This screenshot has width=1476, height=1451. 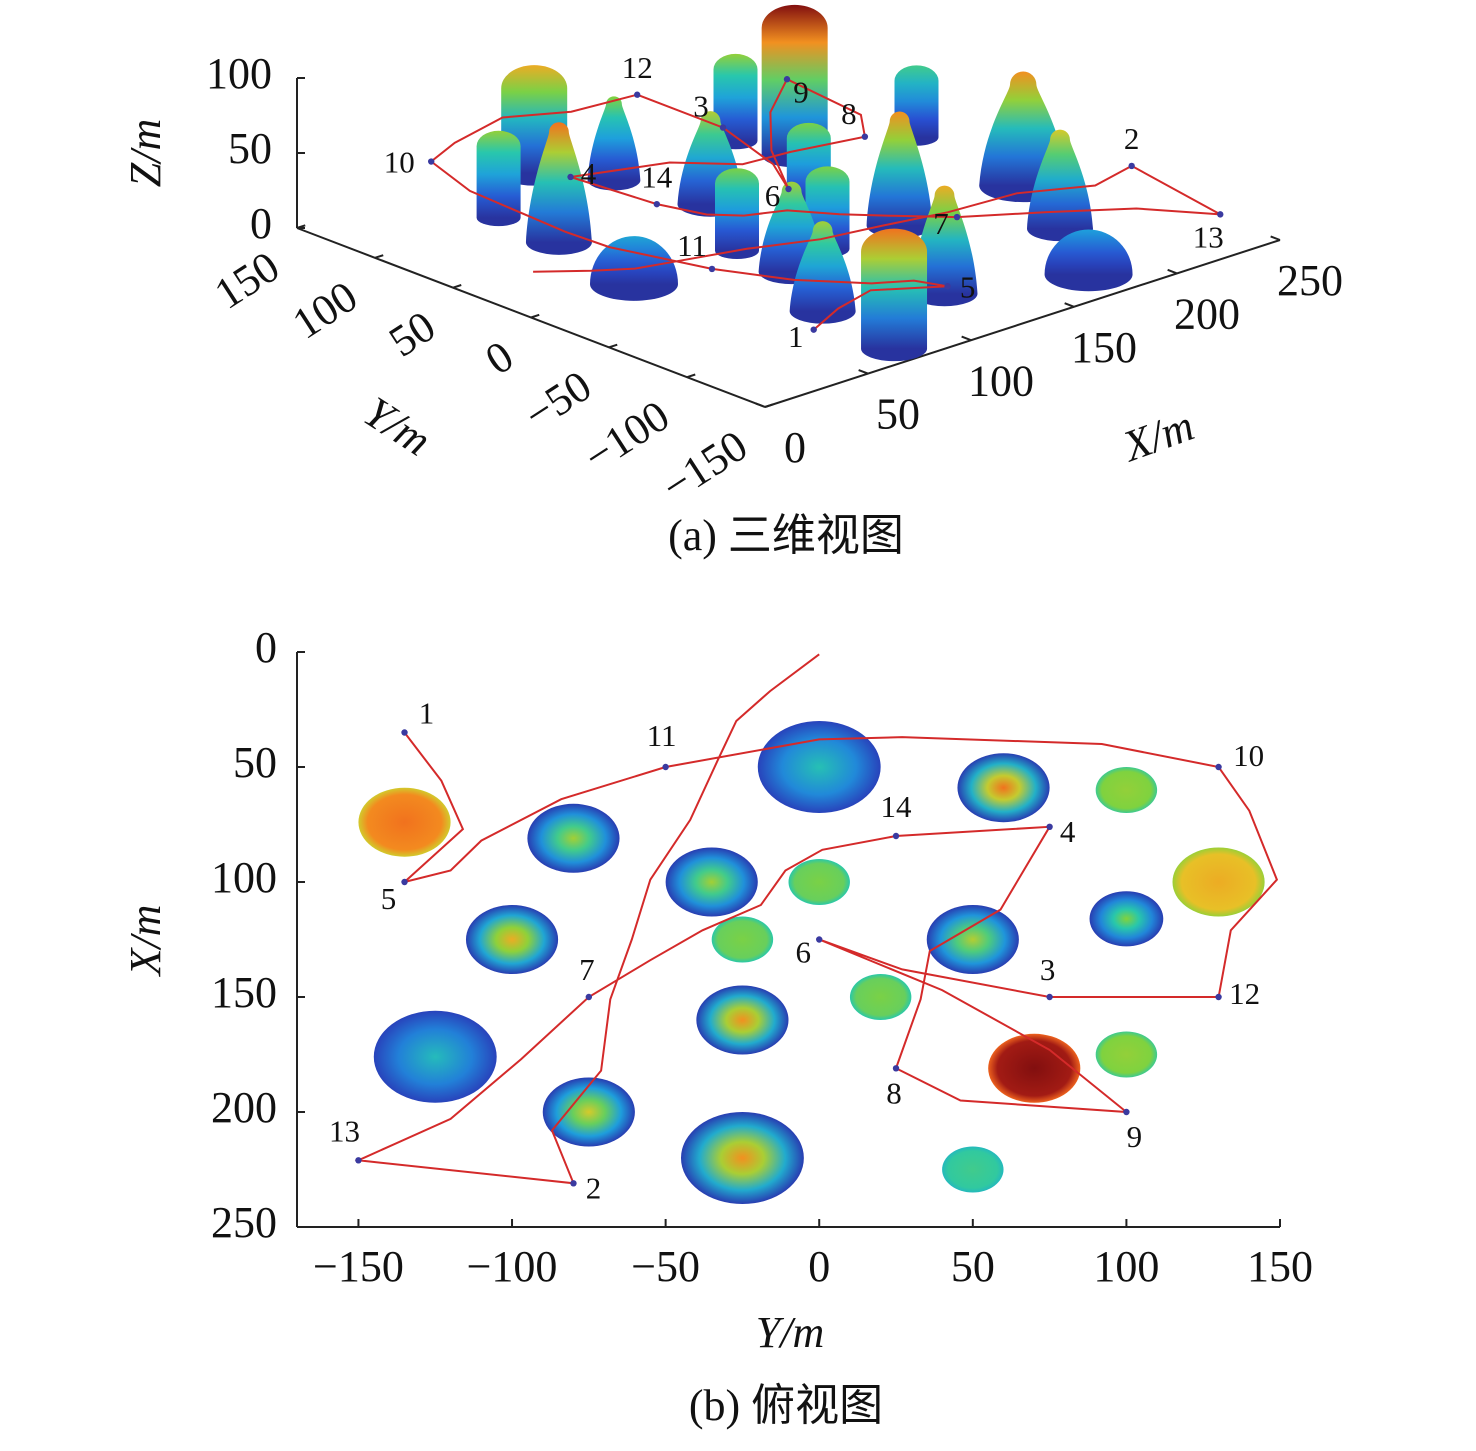 I want to click on waypoint-label-3d: 8, so click(x=849, y=113).